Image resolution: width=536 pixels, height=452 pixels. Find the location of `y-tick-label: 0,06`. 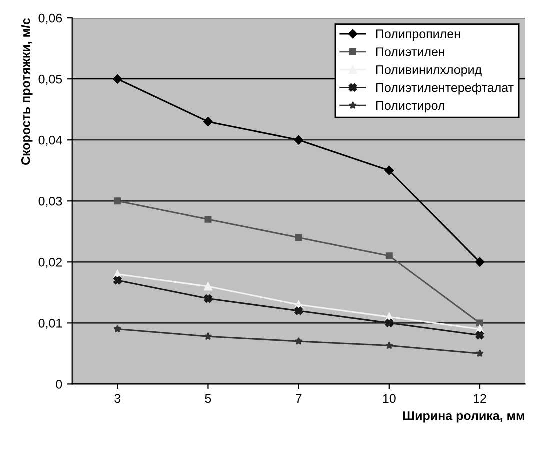

y-tick-label: 0,06 is located at coordinates (50, 19).